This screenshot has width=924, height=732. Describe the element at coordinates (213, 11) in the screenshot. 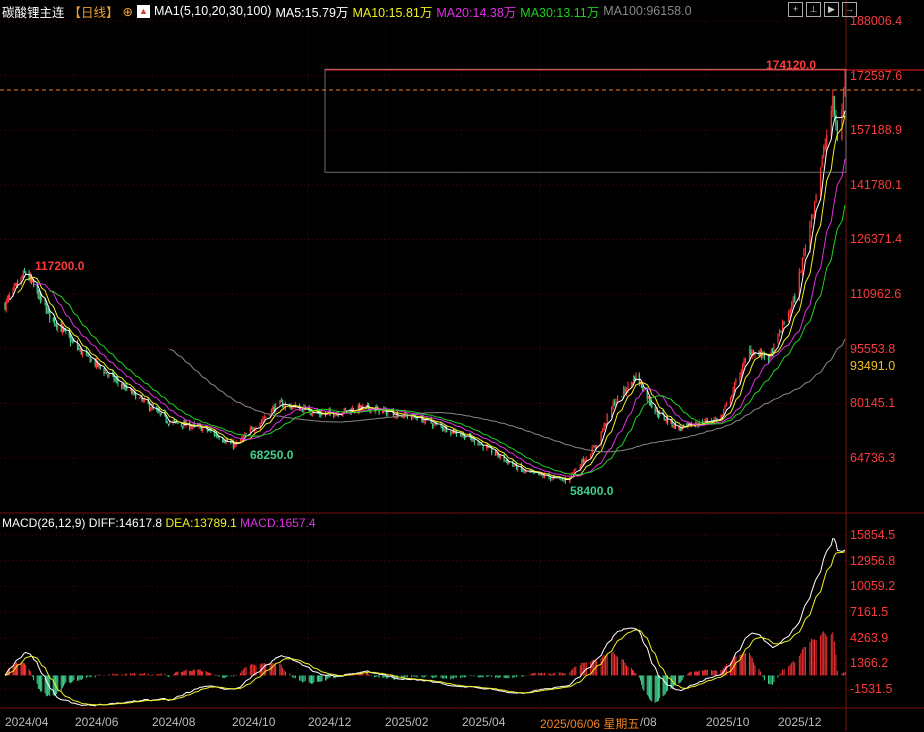

I see `ma-group-label: MA1(5,10,20,30,100)` at that location.